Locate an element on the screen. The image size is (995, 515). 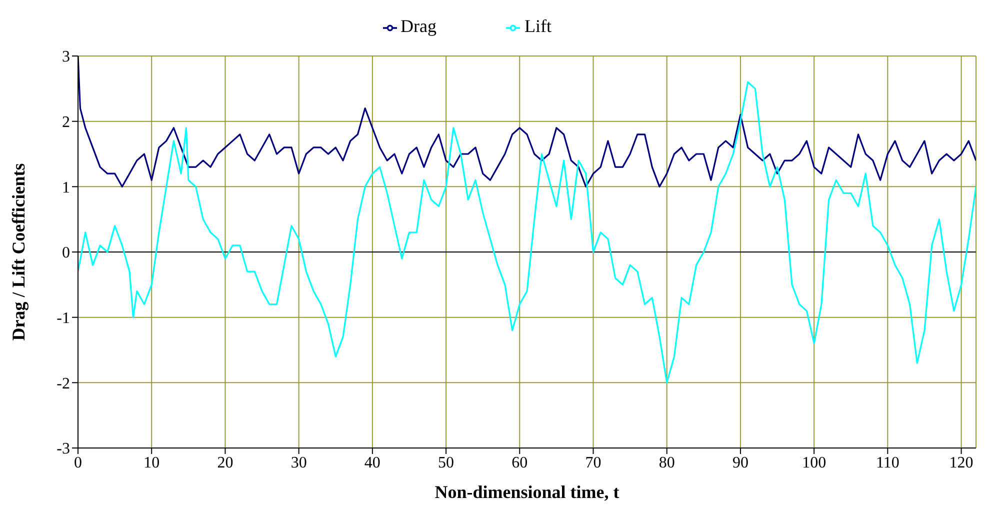
x-tick-label: 50 is located at coordinates (446, 463).